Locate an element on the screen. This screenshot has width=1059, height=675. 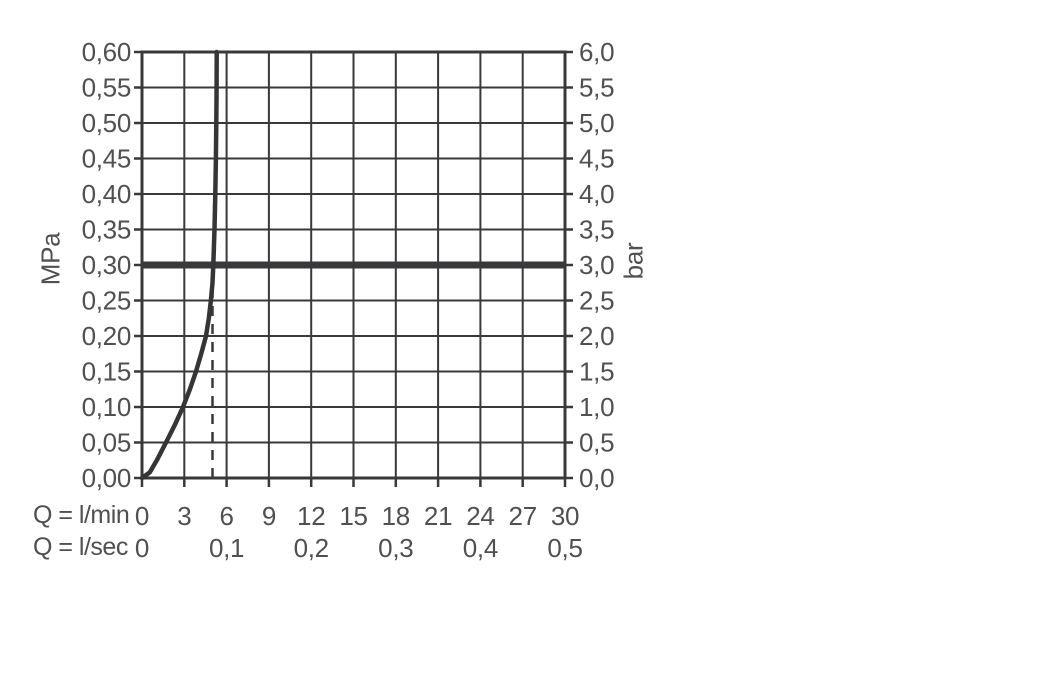
x-tick-label-lmin: 24 is located at coordinates (480, 516).